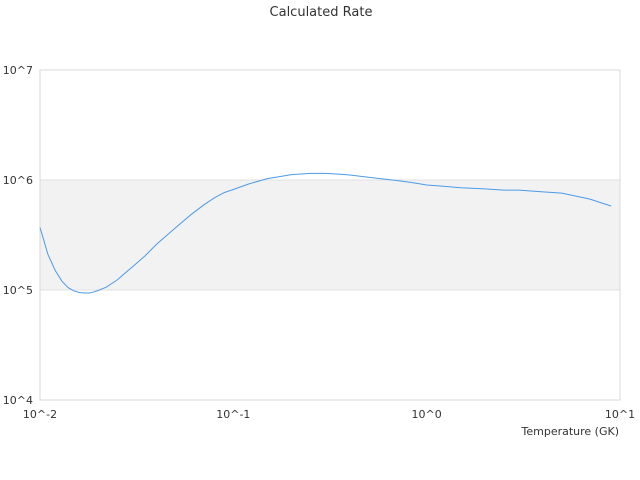 The height and width of the screenshot is (480, 640). What do you see at coordinates (18, 235) in the screenshot?
I see `y-axis-ticks: 10^4 10^5 10^6 10^7` at bounding box center [18, 235].